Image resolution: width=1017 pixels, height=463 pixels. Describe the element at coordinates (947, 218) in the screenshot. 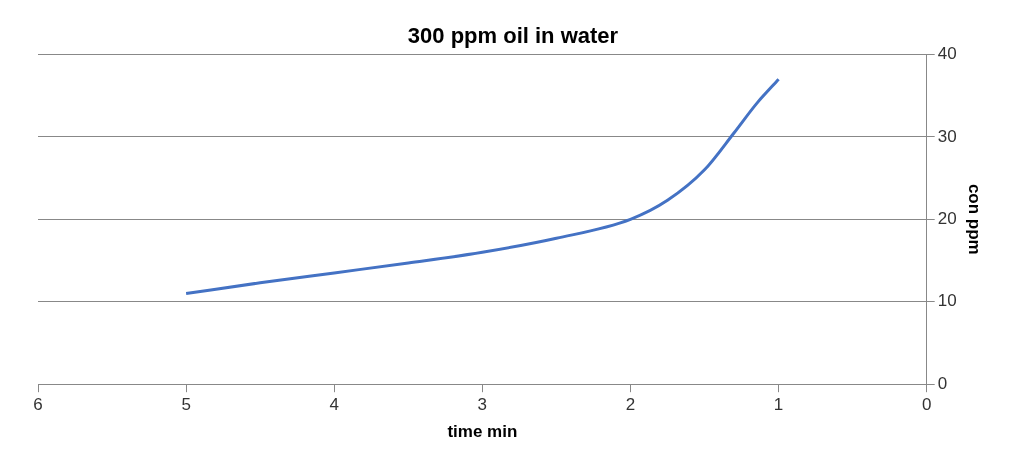

I see `y-tick-label: 20` at that location.